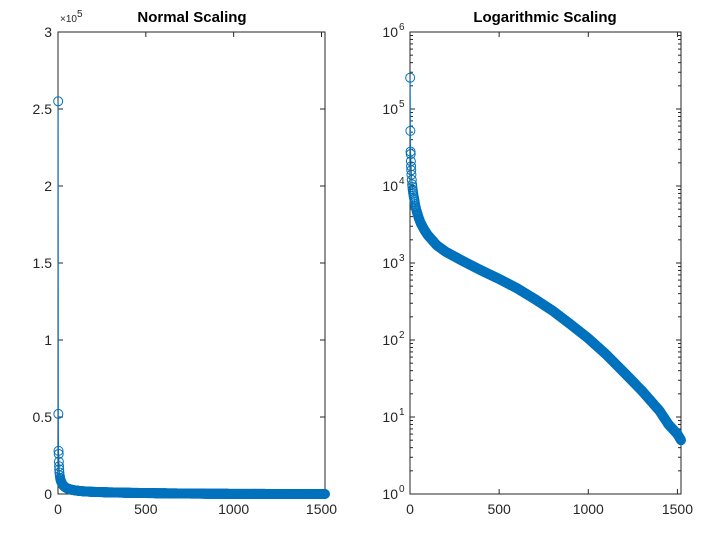 This screenshot has width=710, height=538. What do you see at coordinates (48, 32) in the screenshot?
I see `y-tick-label: 3` at bounding box center [48, 32].